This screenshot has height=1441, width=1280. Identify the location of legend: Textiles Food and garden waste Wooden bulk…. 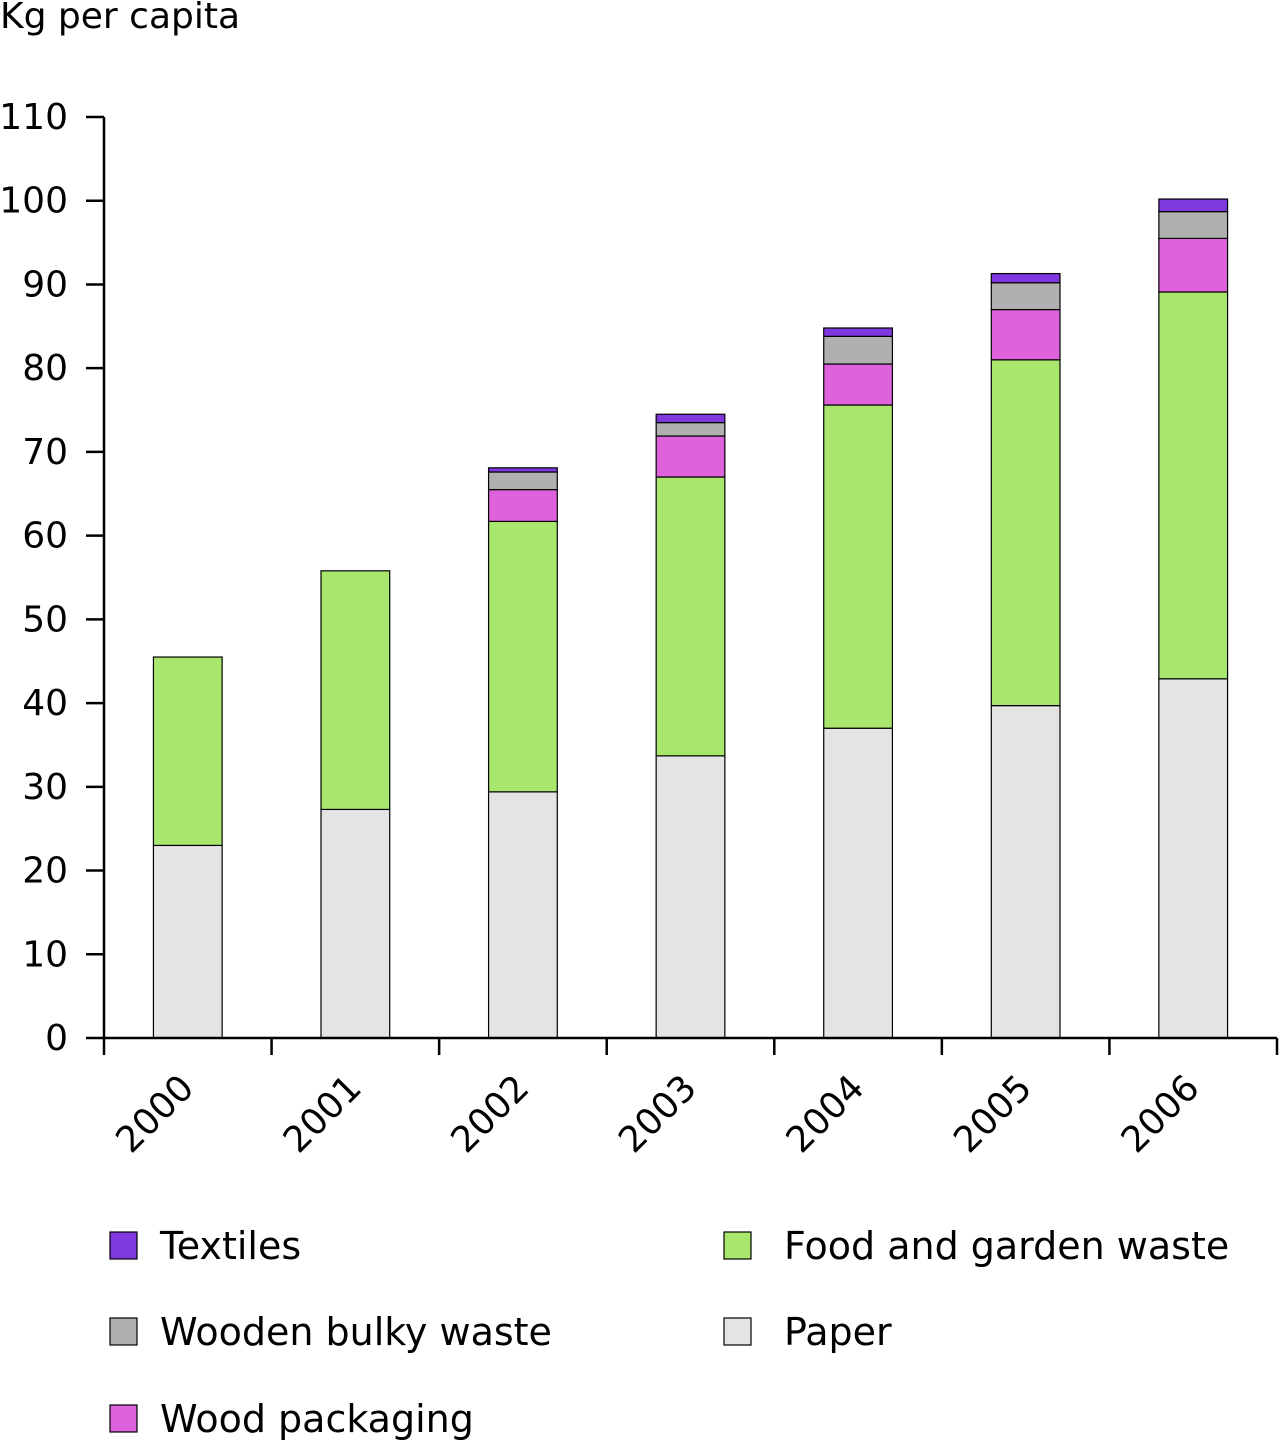
(669, 1332).